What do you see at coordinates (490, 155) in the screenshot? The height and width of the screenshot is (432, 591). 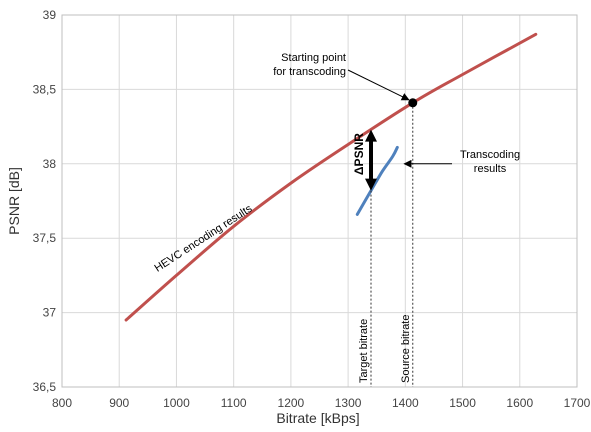 I see `transcoding-label-line: Transcoding` at bounding box center [490, 155].